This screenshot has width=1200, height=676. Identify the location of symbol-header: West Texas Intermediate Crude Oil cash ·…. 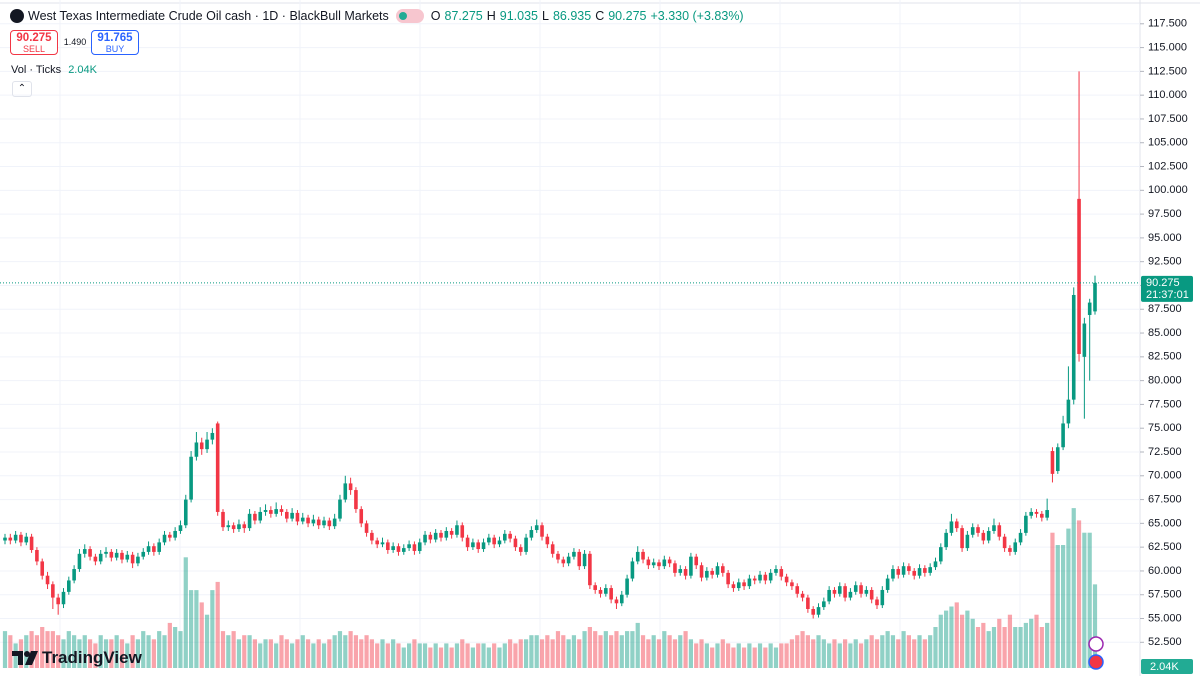
(377, 16).